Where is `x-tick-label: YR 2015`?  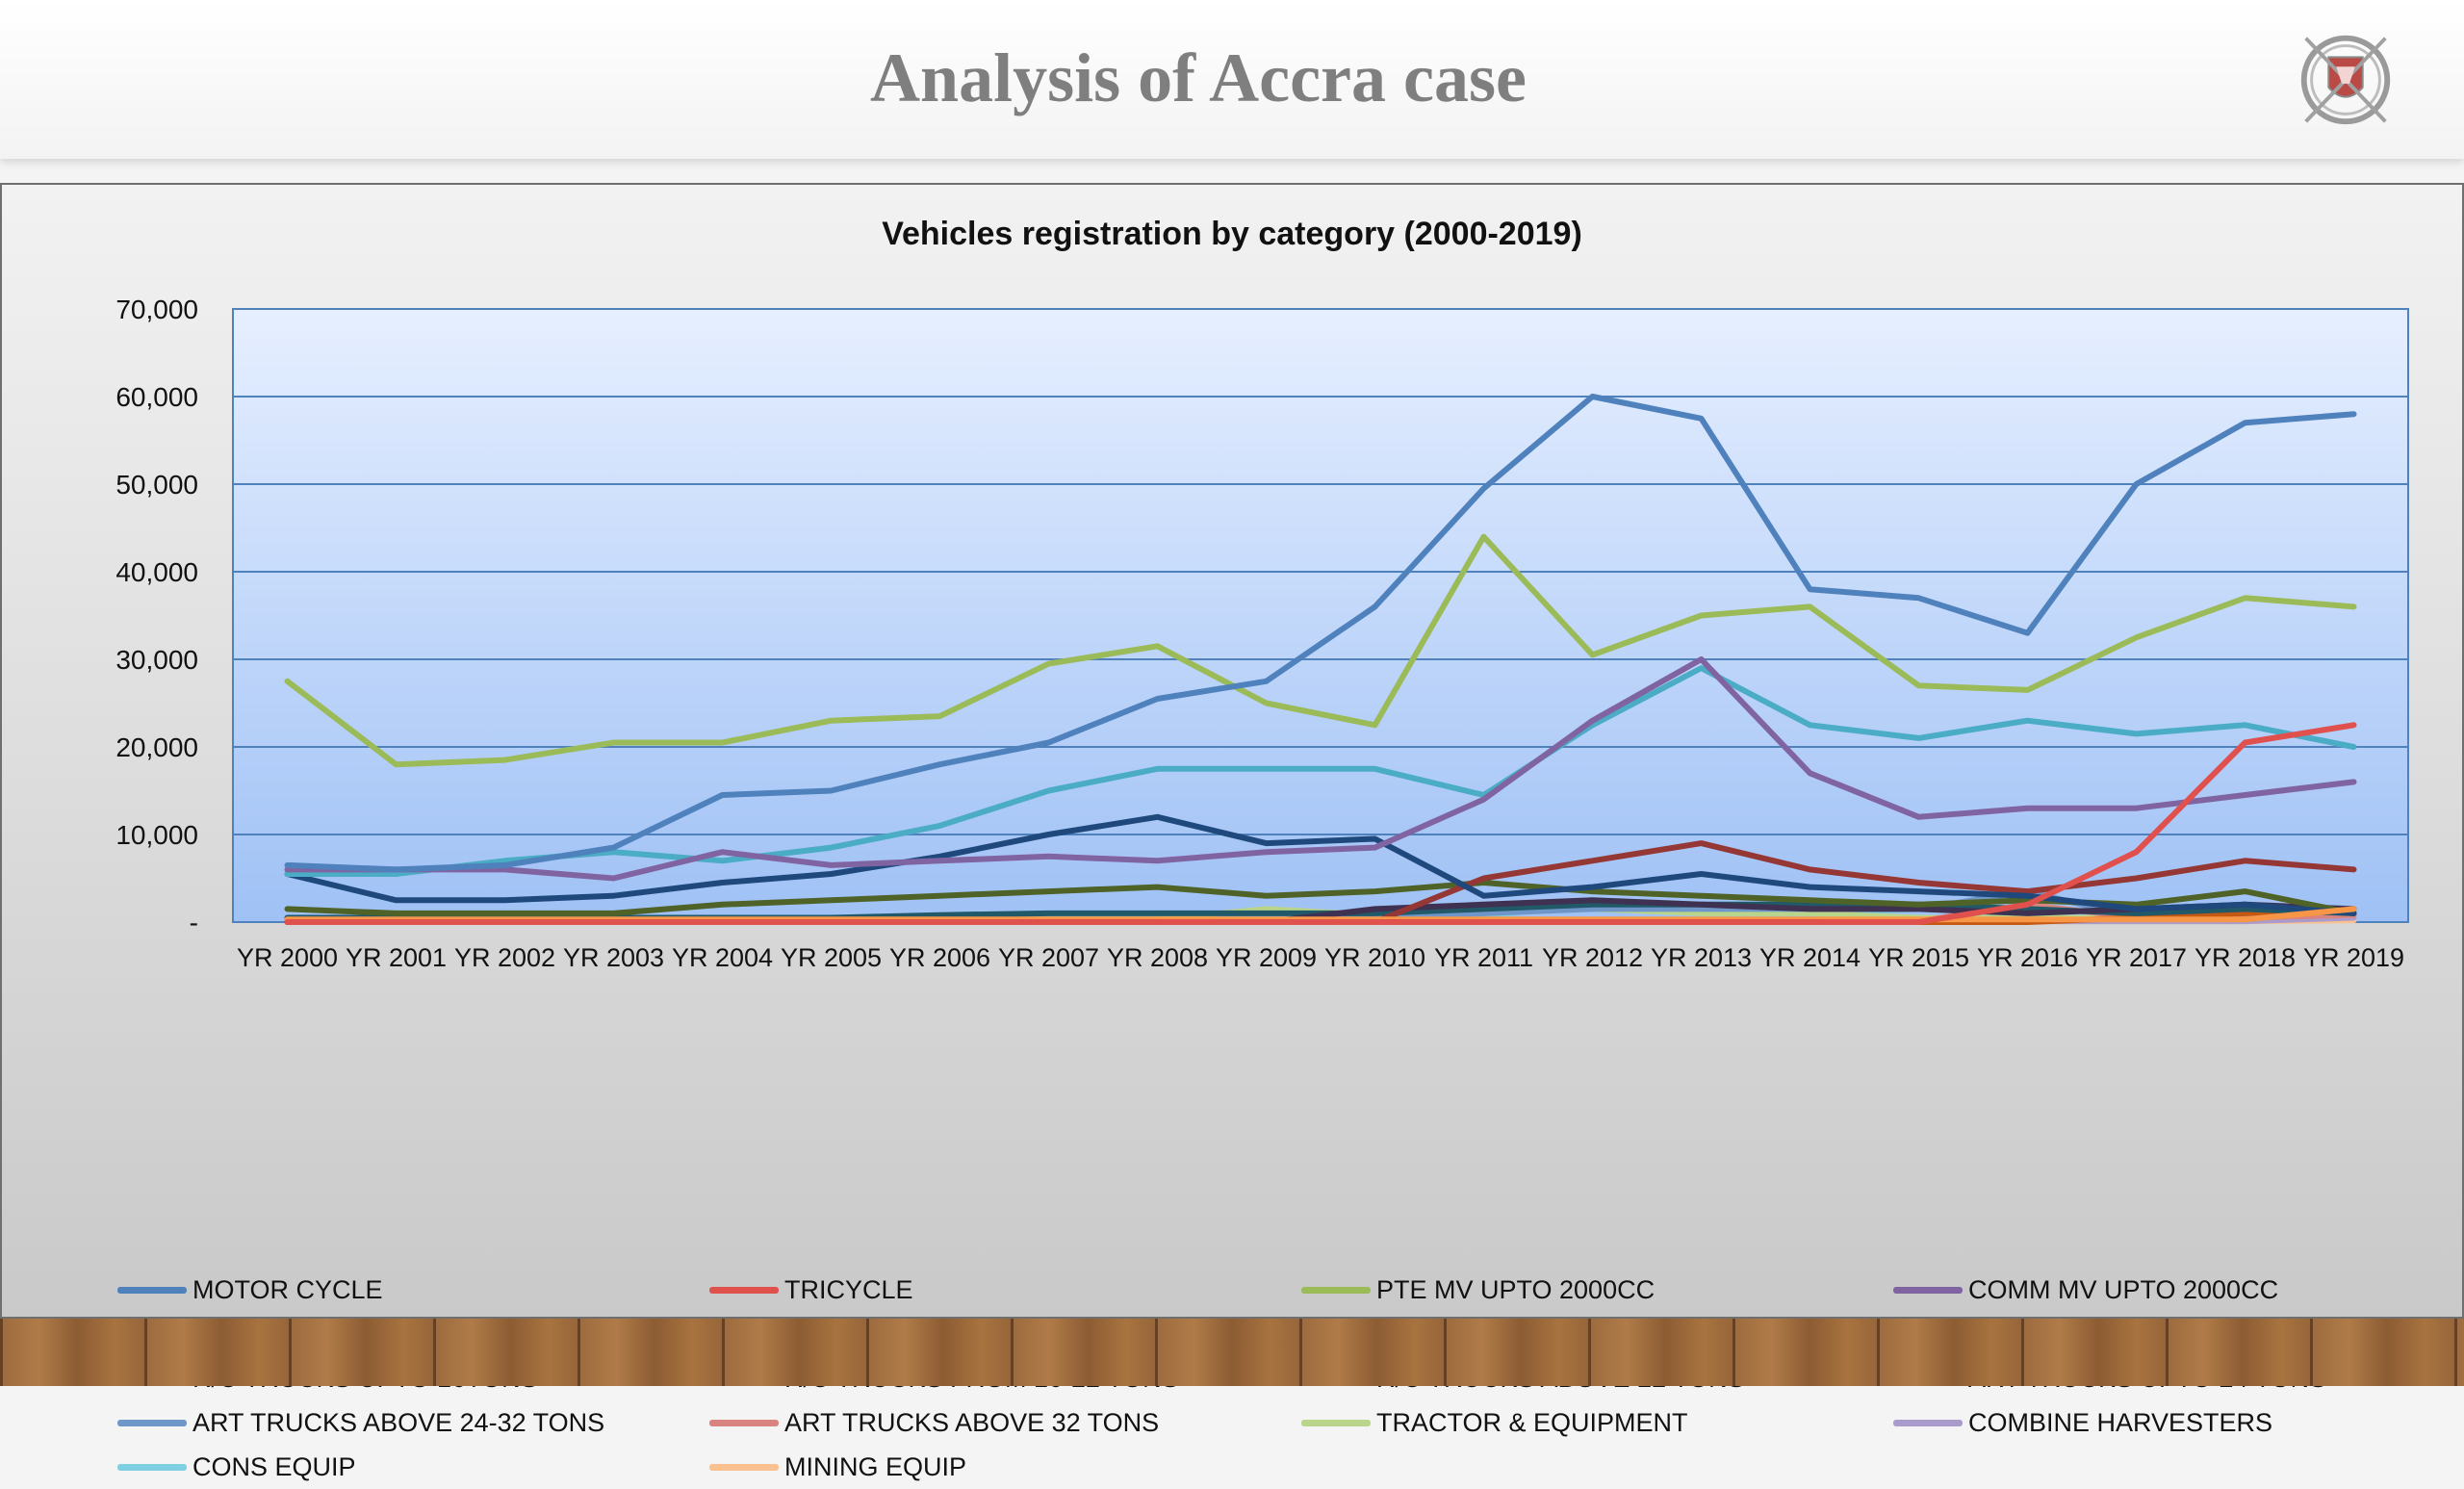 x-tick-label: YR 2015 is located at coordinates (1918, 957).